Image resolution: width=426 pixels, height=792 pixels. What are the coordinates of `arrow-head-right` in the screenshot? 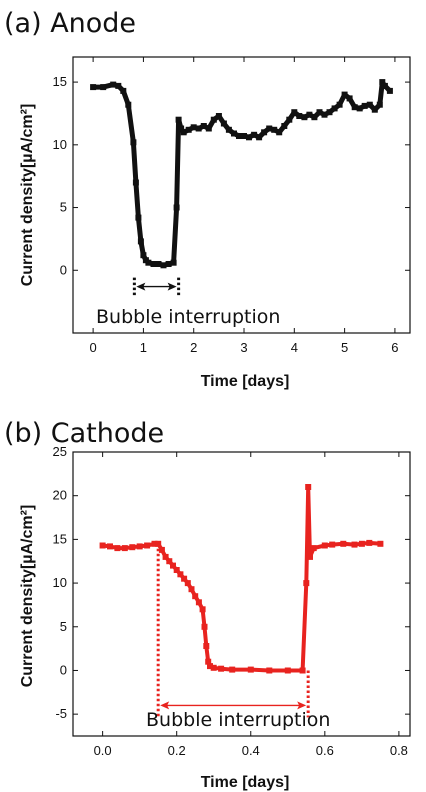 It's located at (302, 705).